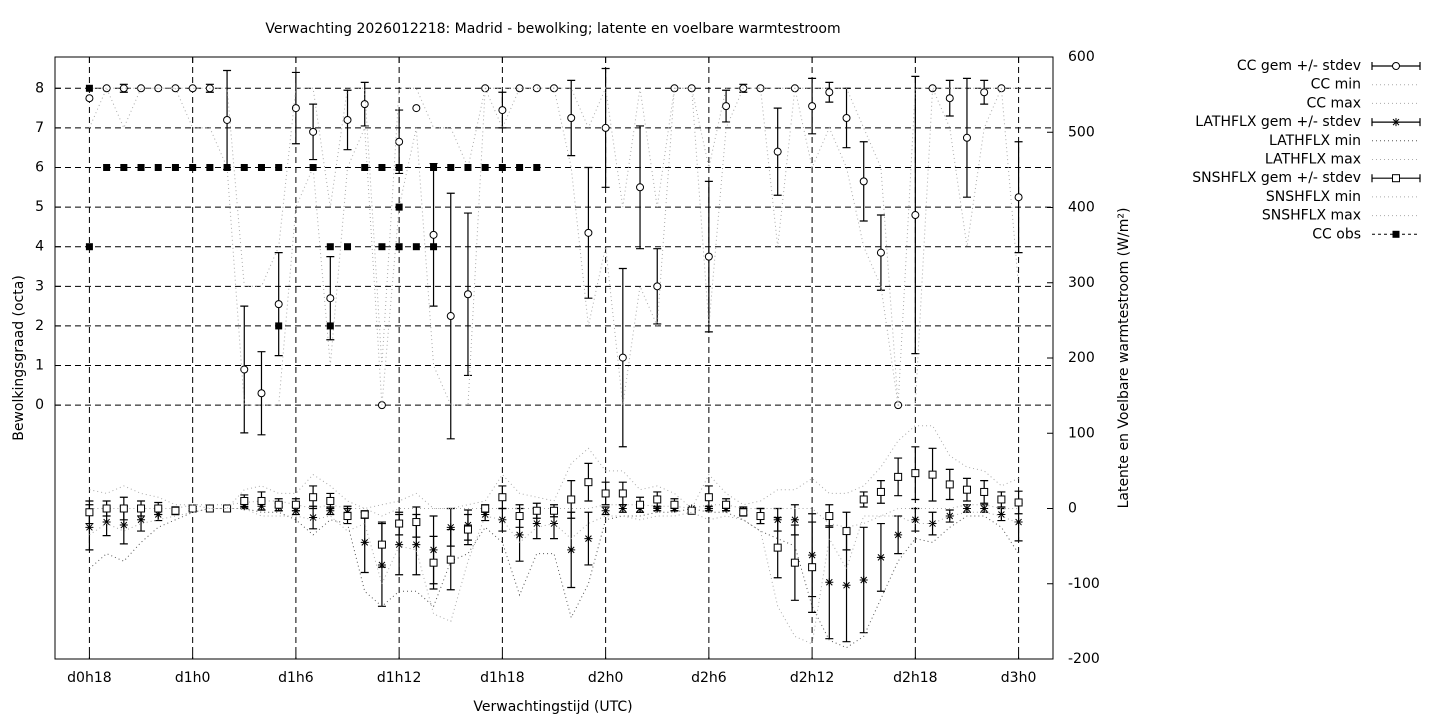 This screenshot has height=720, width=1440. Describe the element at coordinates (554, 578) in the screenshot. I see `series-line` at that location.